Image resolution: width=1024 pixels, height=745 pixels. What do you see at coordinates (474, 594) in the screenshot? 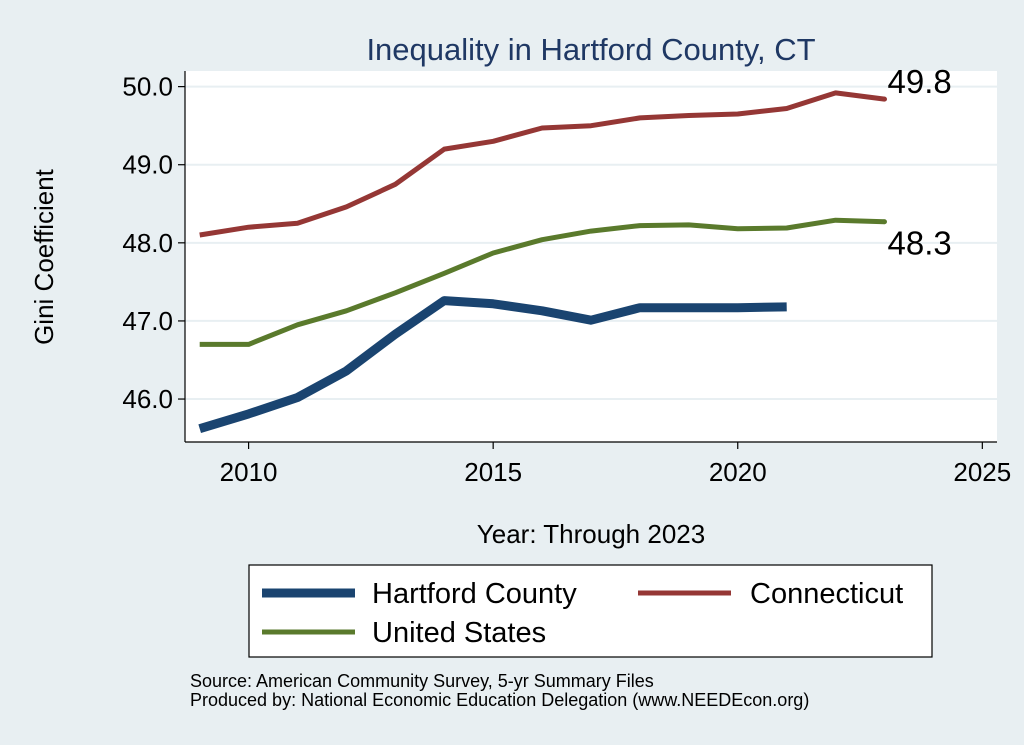
I see `legend-label: Hartford County` at bounding box center [474, 594].